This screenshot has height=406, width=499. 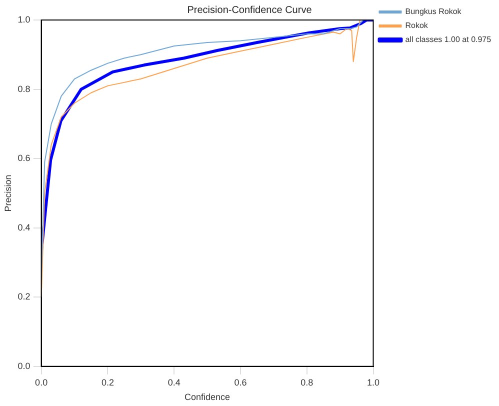 I want to click on x-tick-label: 0.2, so click(x=107, y=382).